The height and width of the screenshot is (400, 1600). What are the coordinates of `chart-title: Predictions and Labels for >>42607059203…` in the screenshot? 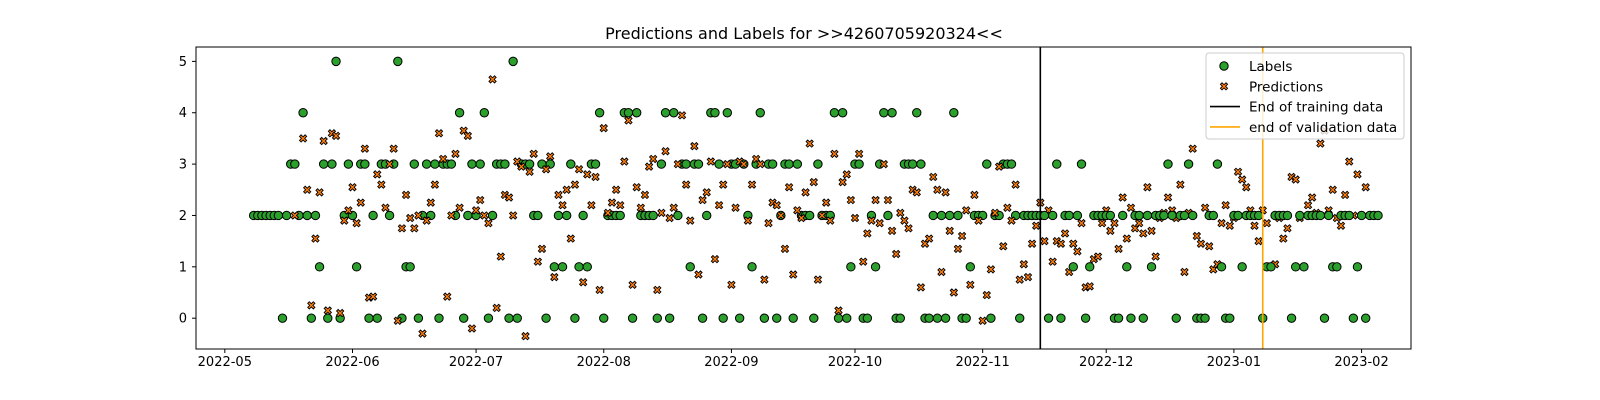 It's located at (804, 33).